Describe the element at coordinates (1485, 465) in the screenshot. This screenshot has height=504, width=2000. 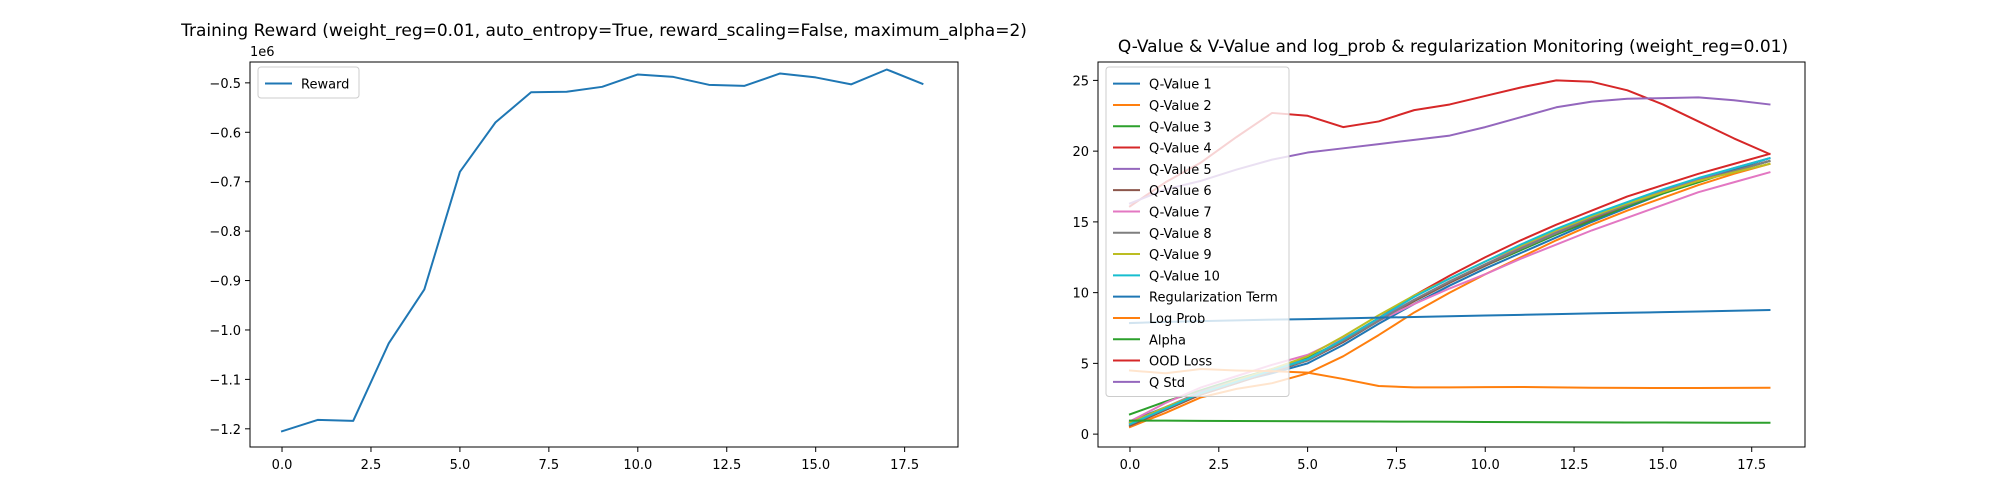
I see `monitoring-x-tick-label: 10.0` at that location.